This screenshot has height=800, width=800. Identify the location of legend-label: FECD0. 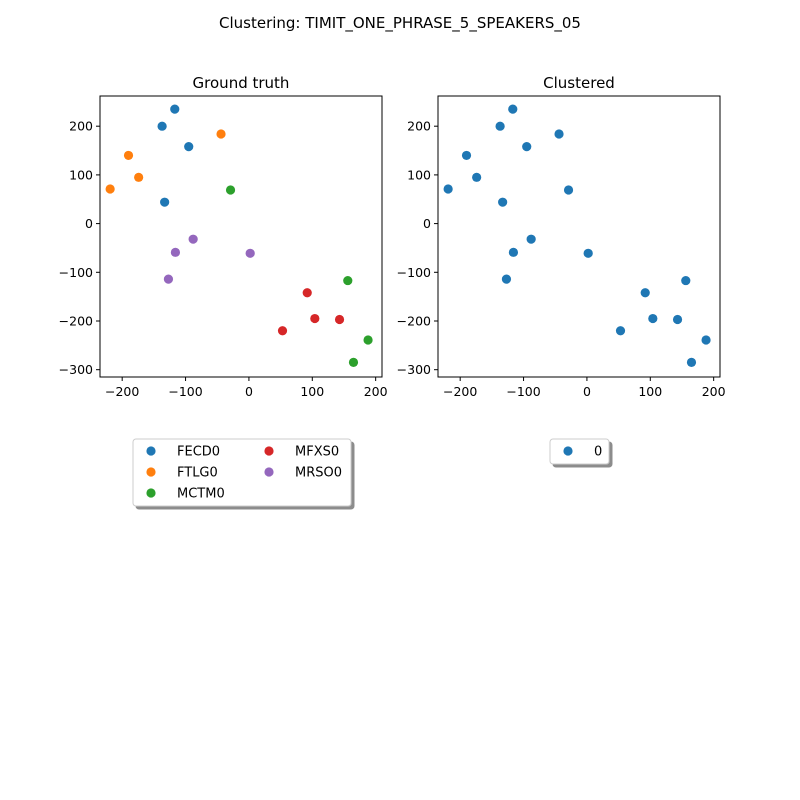
(198, 452).